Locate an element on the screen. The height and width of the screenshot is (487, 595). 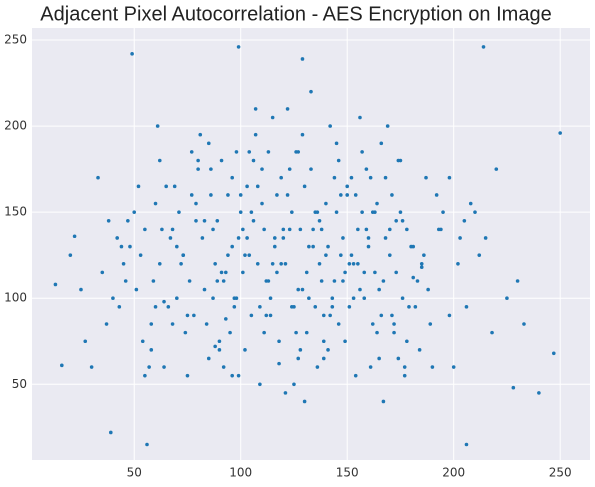
y-tick-label: 50 is located at coordinates (19, 384).